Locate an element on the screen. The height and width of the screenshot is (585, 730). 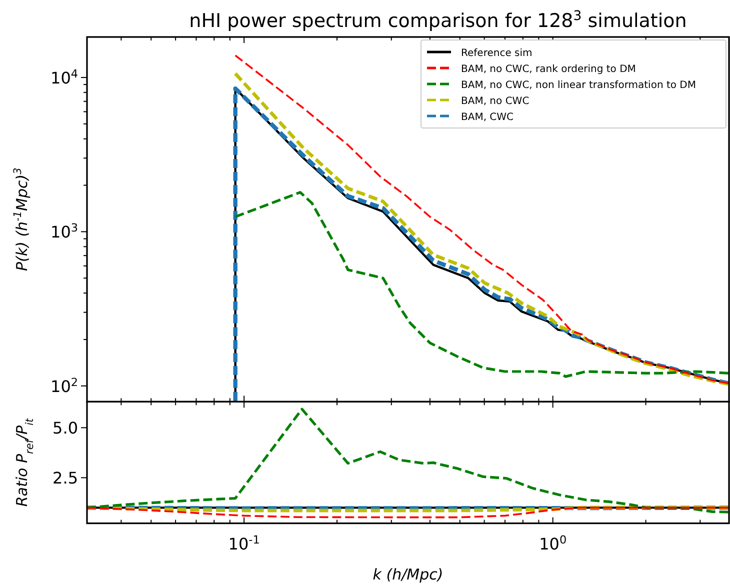
y-tick-label: 5.0 is located at coordinates (65, 428).